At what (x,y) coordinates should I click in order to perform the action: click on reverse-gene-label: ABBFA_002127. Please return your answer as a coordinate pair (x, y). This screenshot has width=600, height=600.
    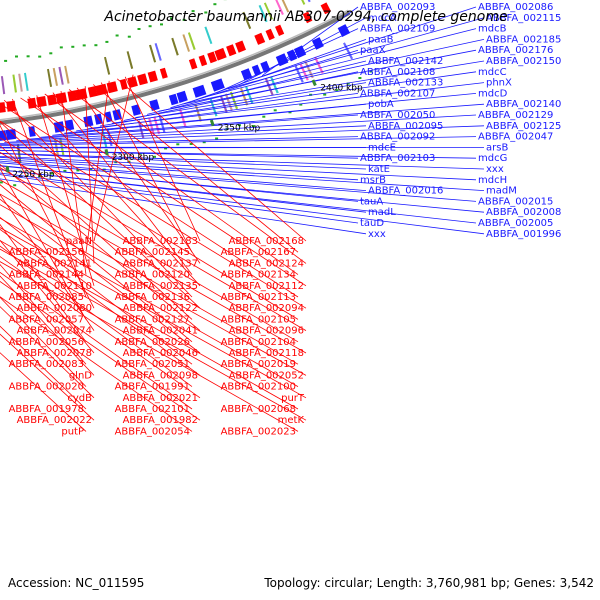
    Looking at the image, I should click on (152, 319).